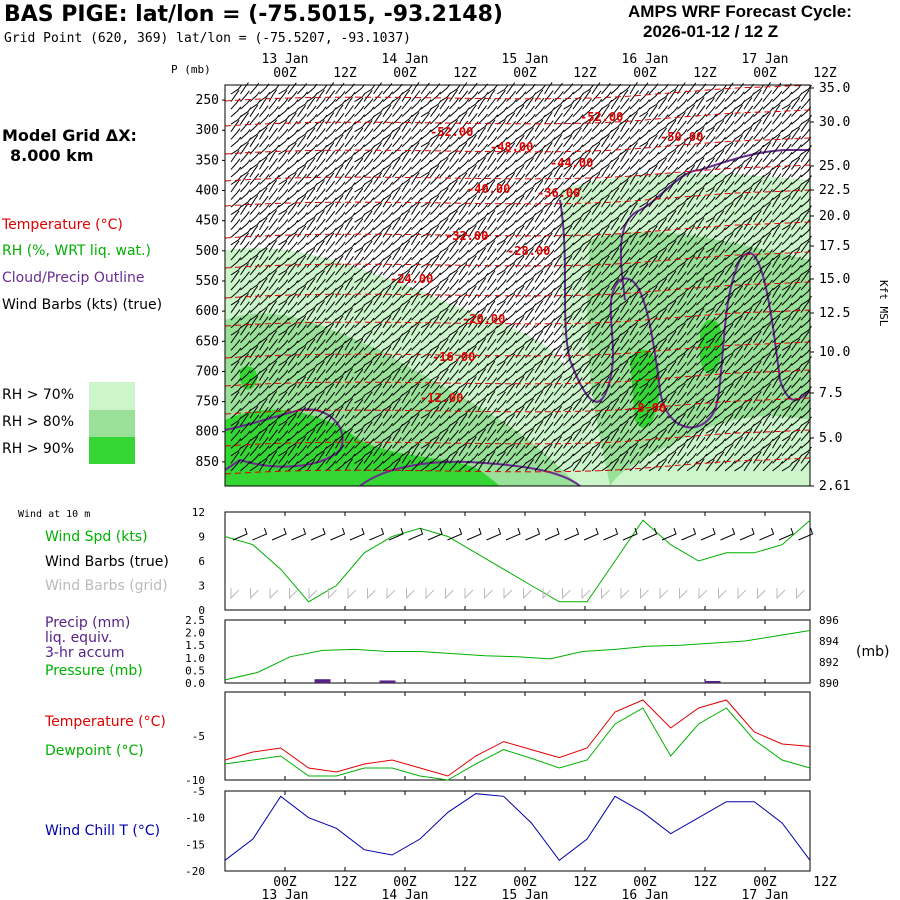  What do you see at coordinates (834, 279) in the screenshot?
I see `kft-tick-label: 15.0` at bounding box center [834, 279].